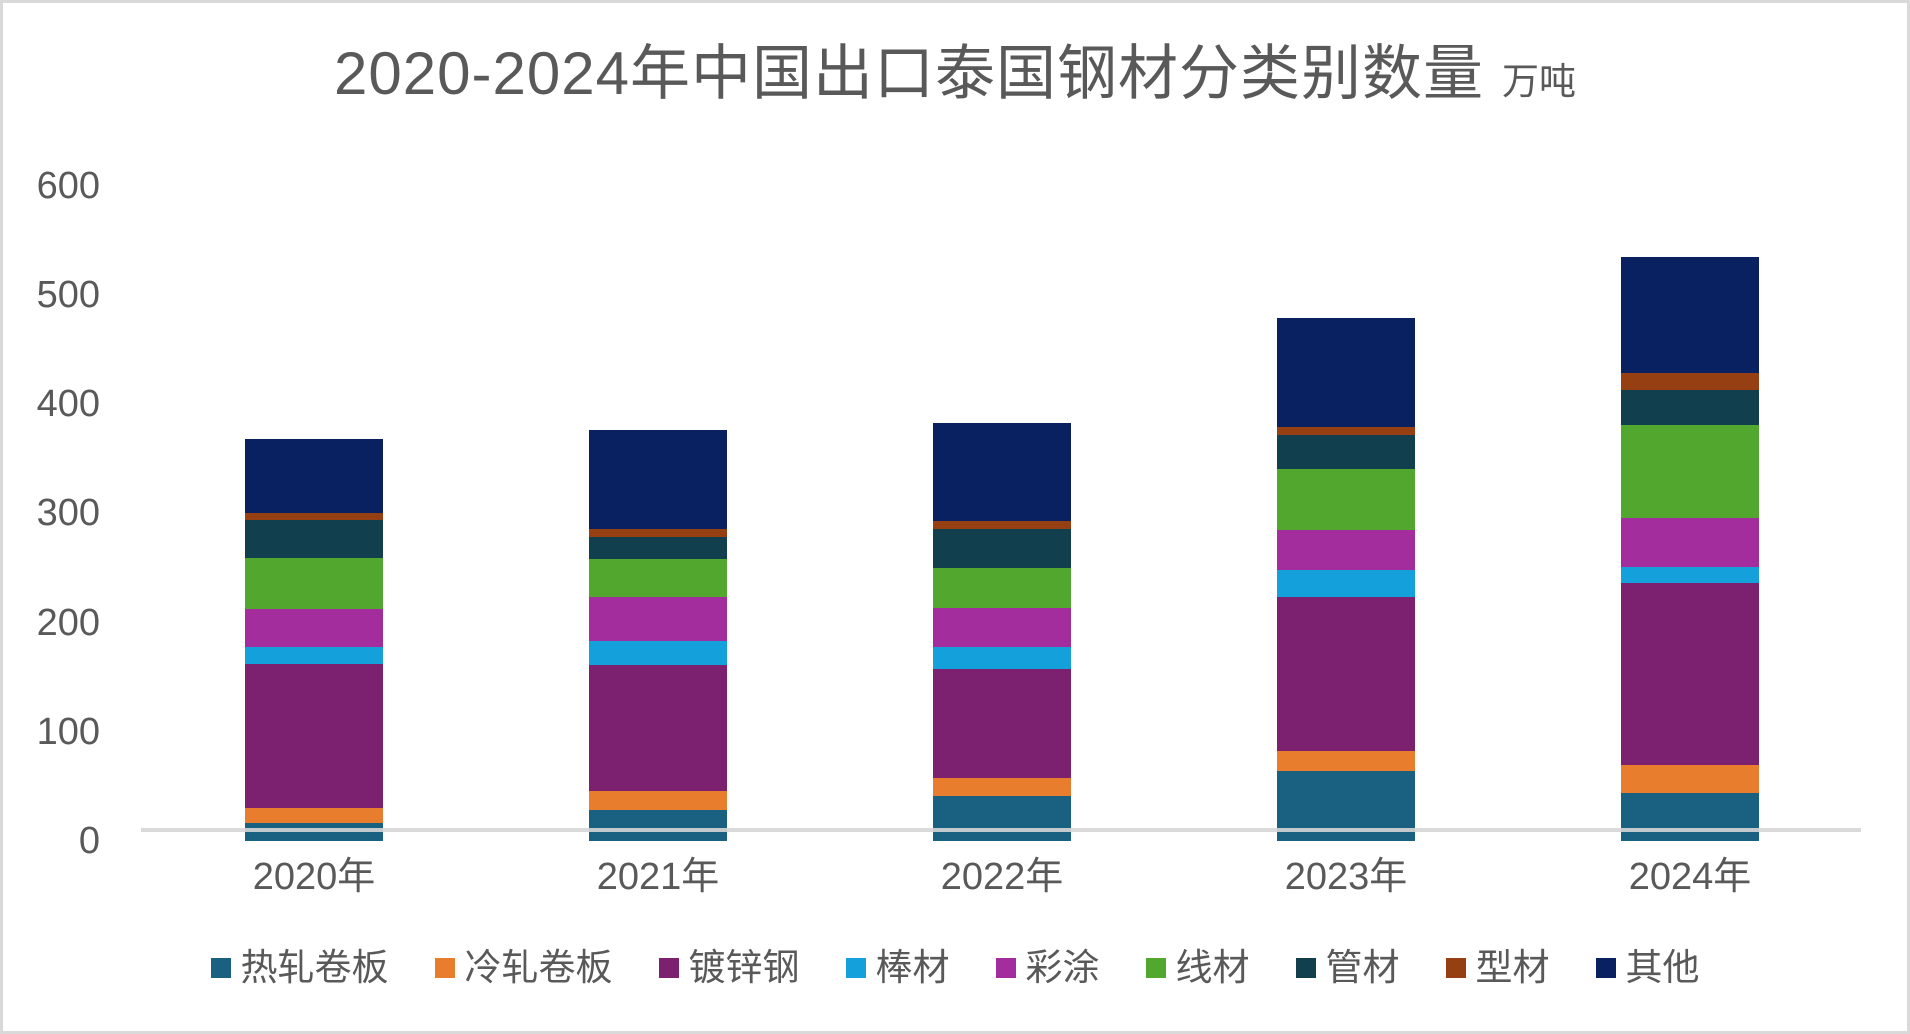  What do you see at coordinates (1002, 627) in the screenshot?
I see `bar-segment-彩涂-2022年` at bounding box center [1002, 627].